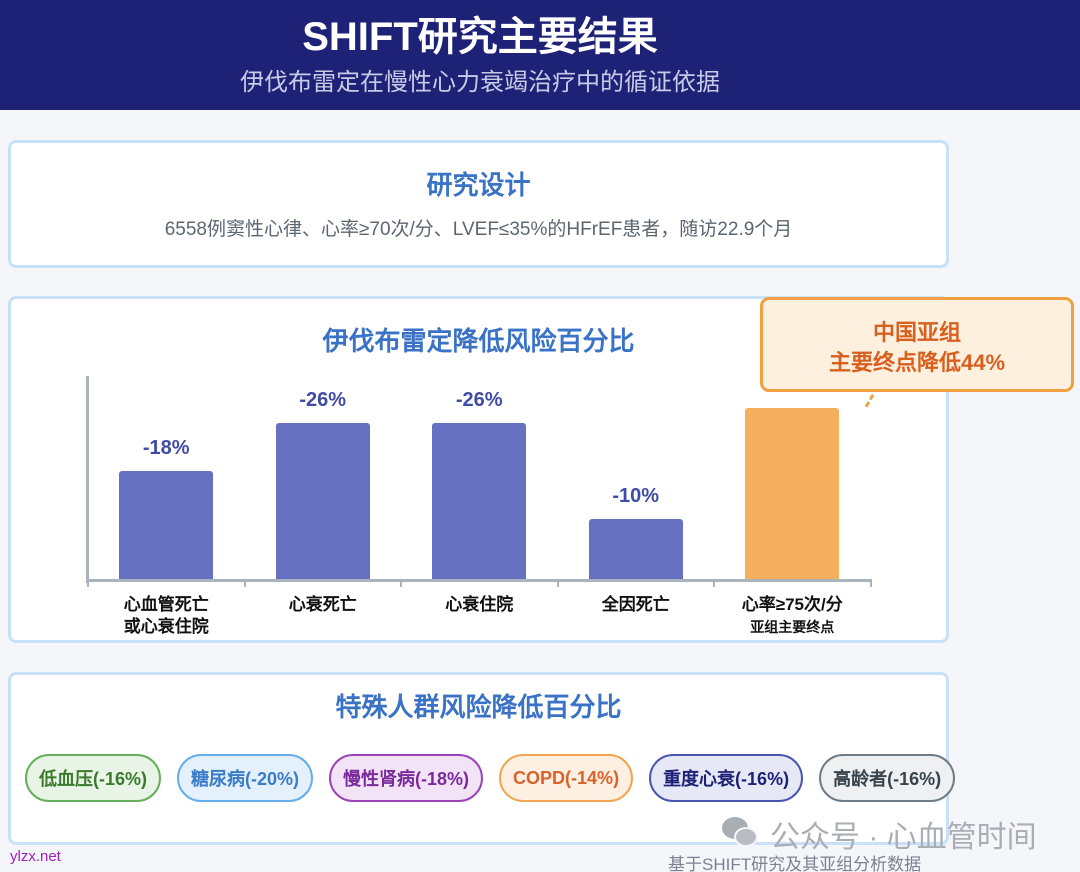 This screenshot has width=1080, height=872. What do you see at coordinates (636, 496) in the screenshot?
I see `bar-value-label: -10%` at bounding box center [636, 496].